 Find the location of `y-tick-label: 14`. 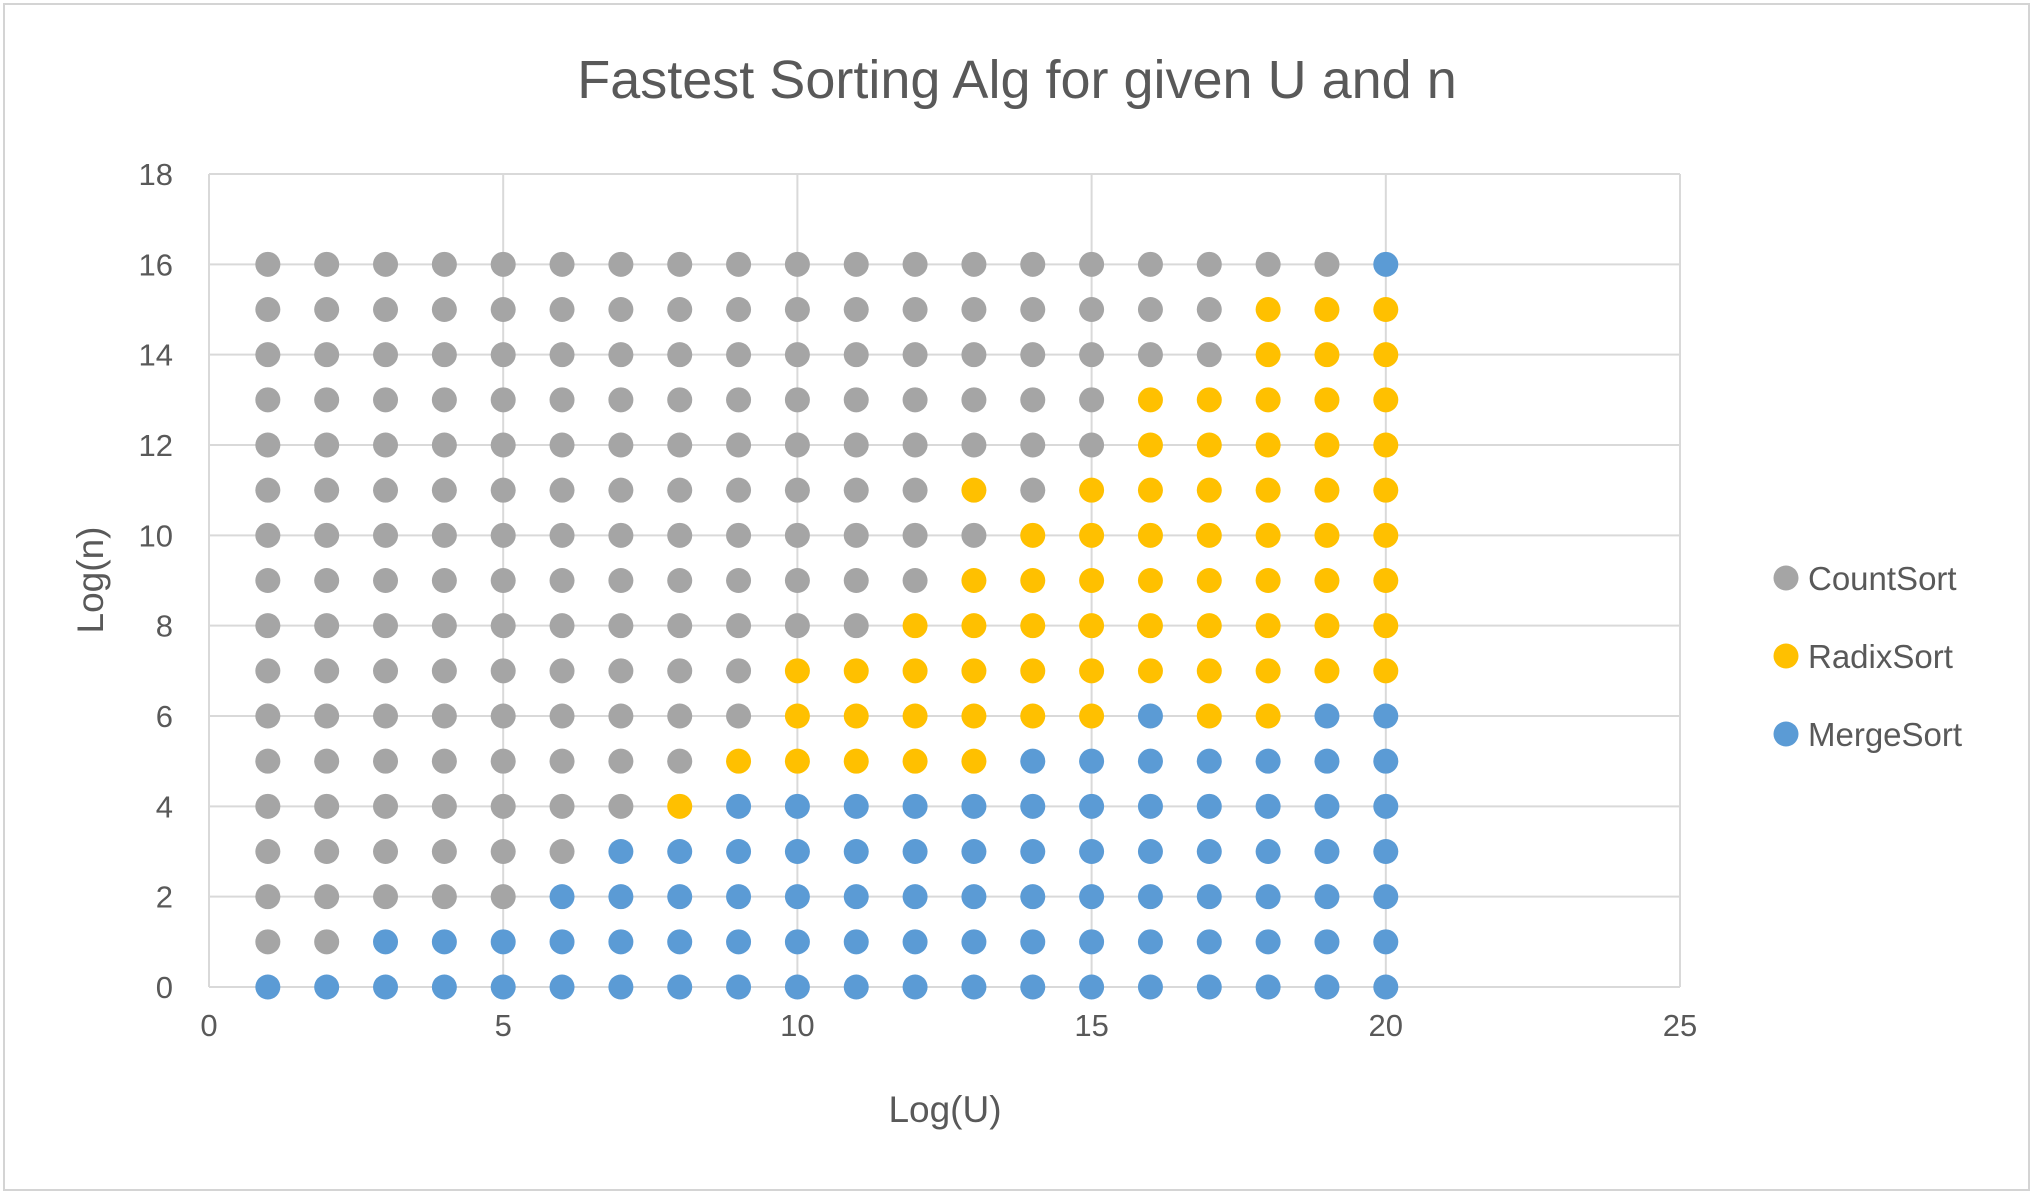

y-tick-label: 14 is located at coordinates (156, 355).